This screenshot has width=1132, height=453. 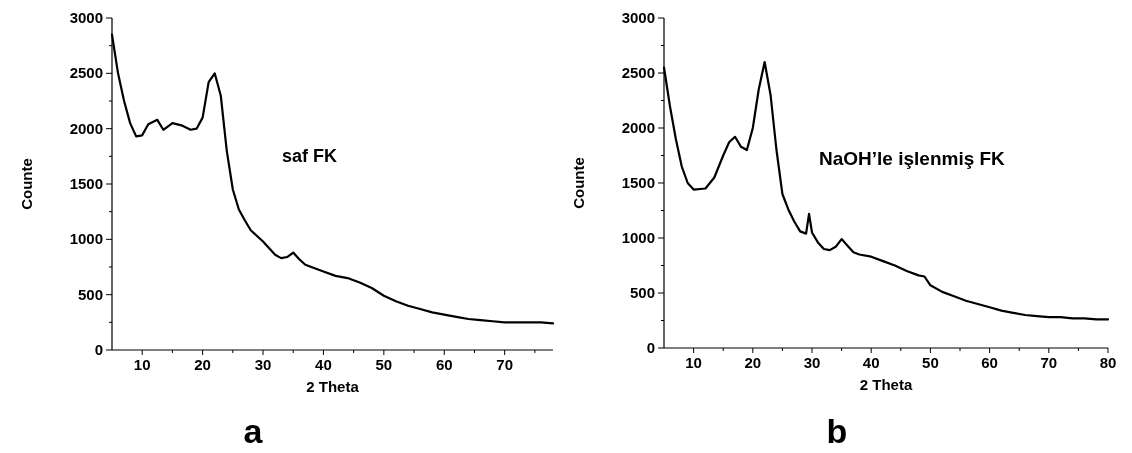 What do you see at coordinates (310, 156) in the screenshot?
I see `annotation: saf FK` at bounding box center [310, 156].